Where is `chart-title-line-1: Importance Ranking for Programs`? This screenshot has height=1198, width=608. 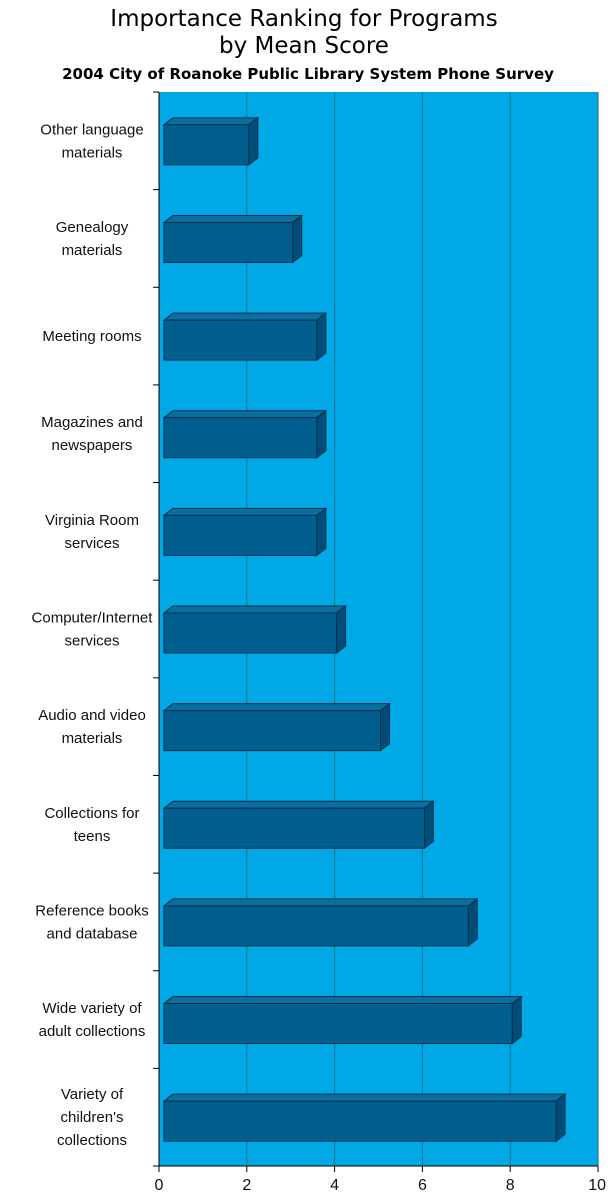 chart-title-line-1: Importance Ranking for Programs is located at coordinates (304, 19).